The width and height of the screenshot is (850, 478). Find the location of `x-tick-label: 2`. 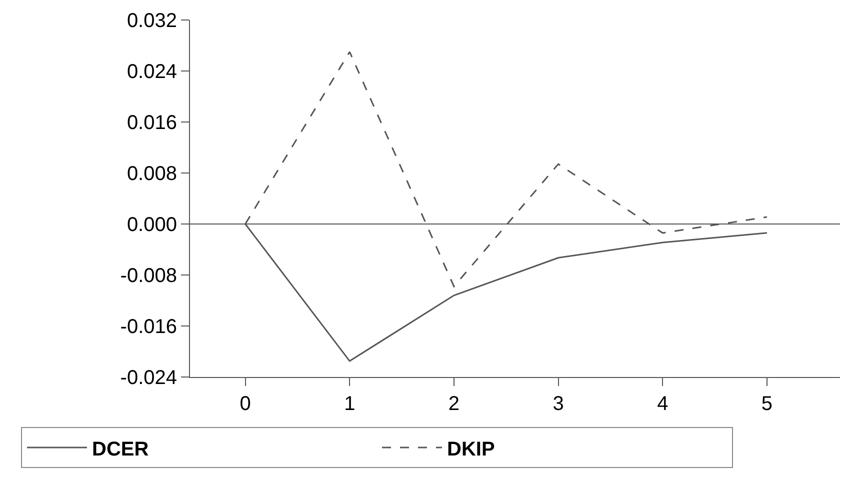

x-tick-label: 2 is located at coordinates (454, 404).